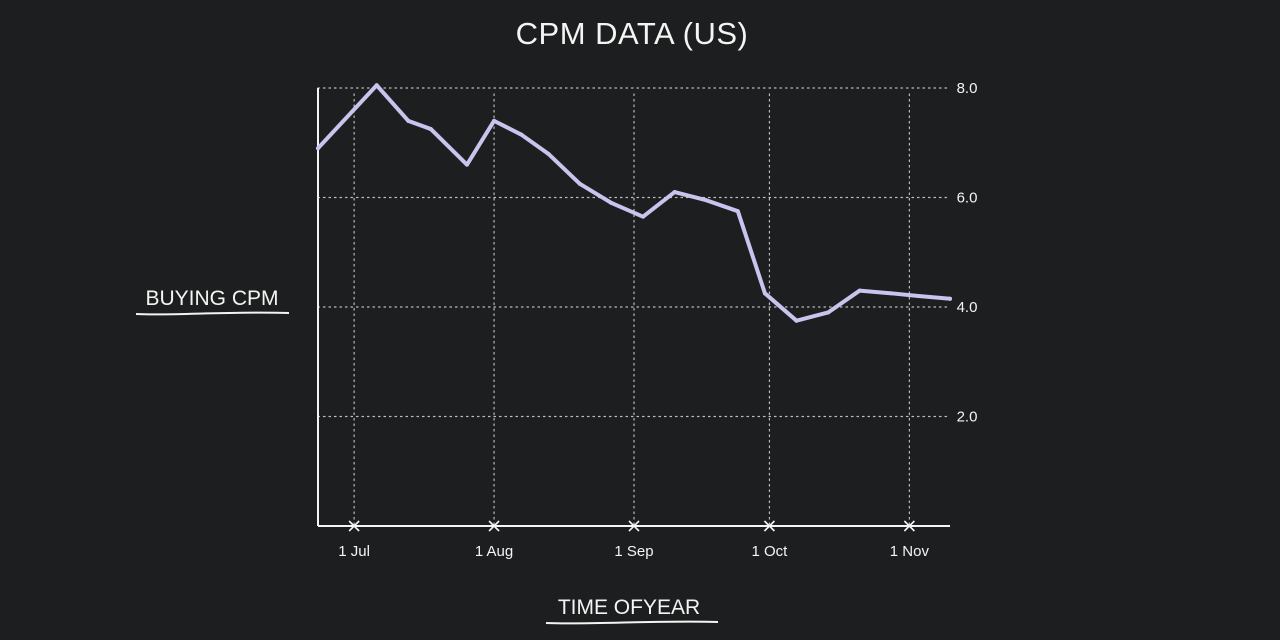 This screenshot has height=640, width=1280. Describe the element at coordinates (634, 540) in the screenshot. I see `x-ticks: 1 Jul 1 Aug 1 Sep 1 Oct 1 Nov` at that location.